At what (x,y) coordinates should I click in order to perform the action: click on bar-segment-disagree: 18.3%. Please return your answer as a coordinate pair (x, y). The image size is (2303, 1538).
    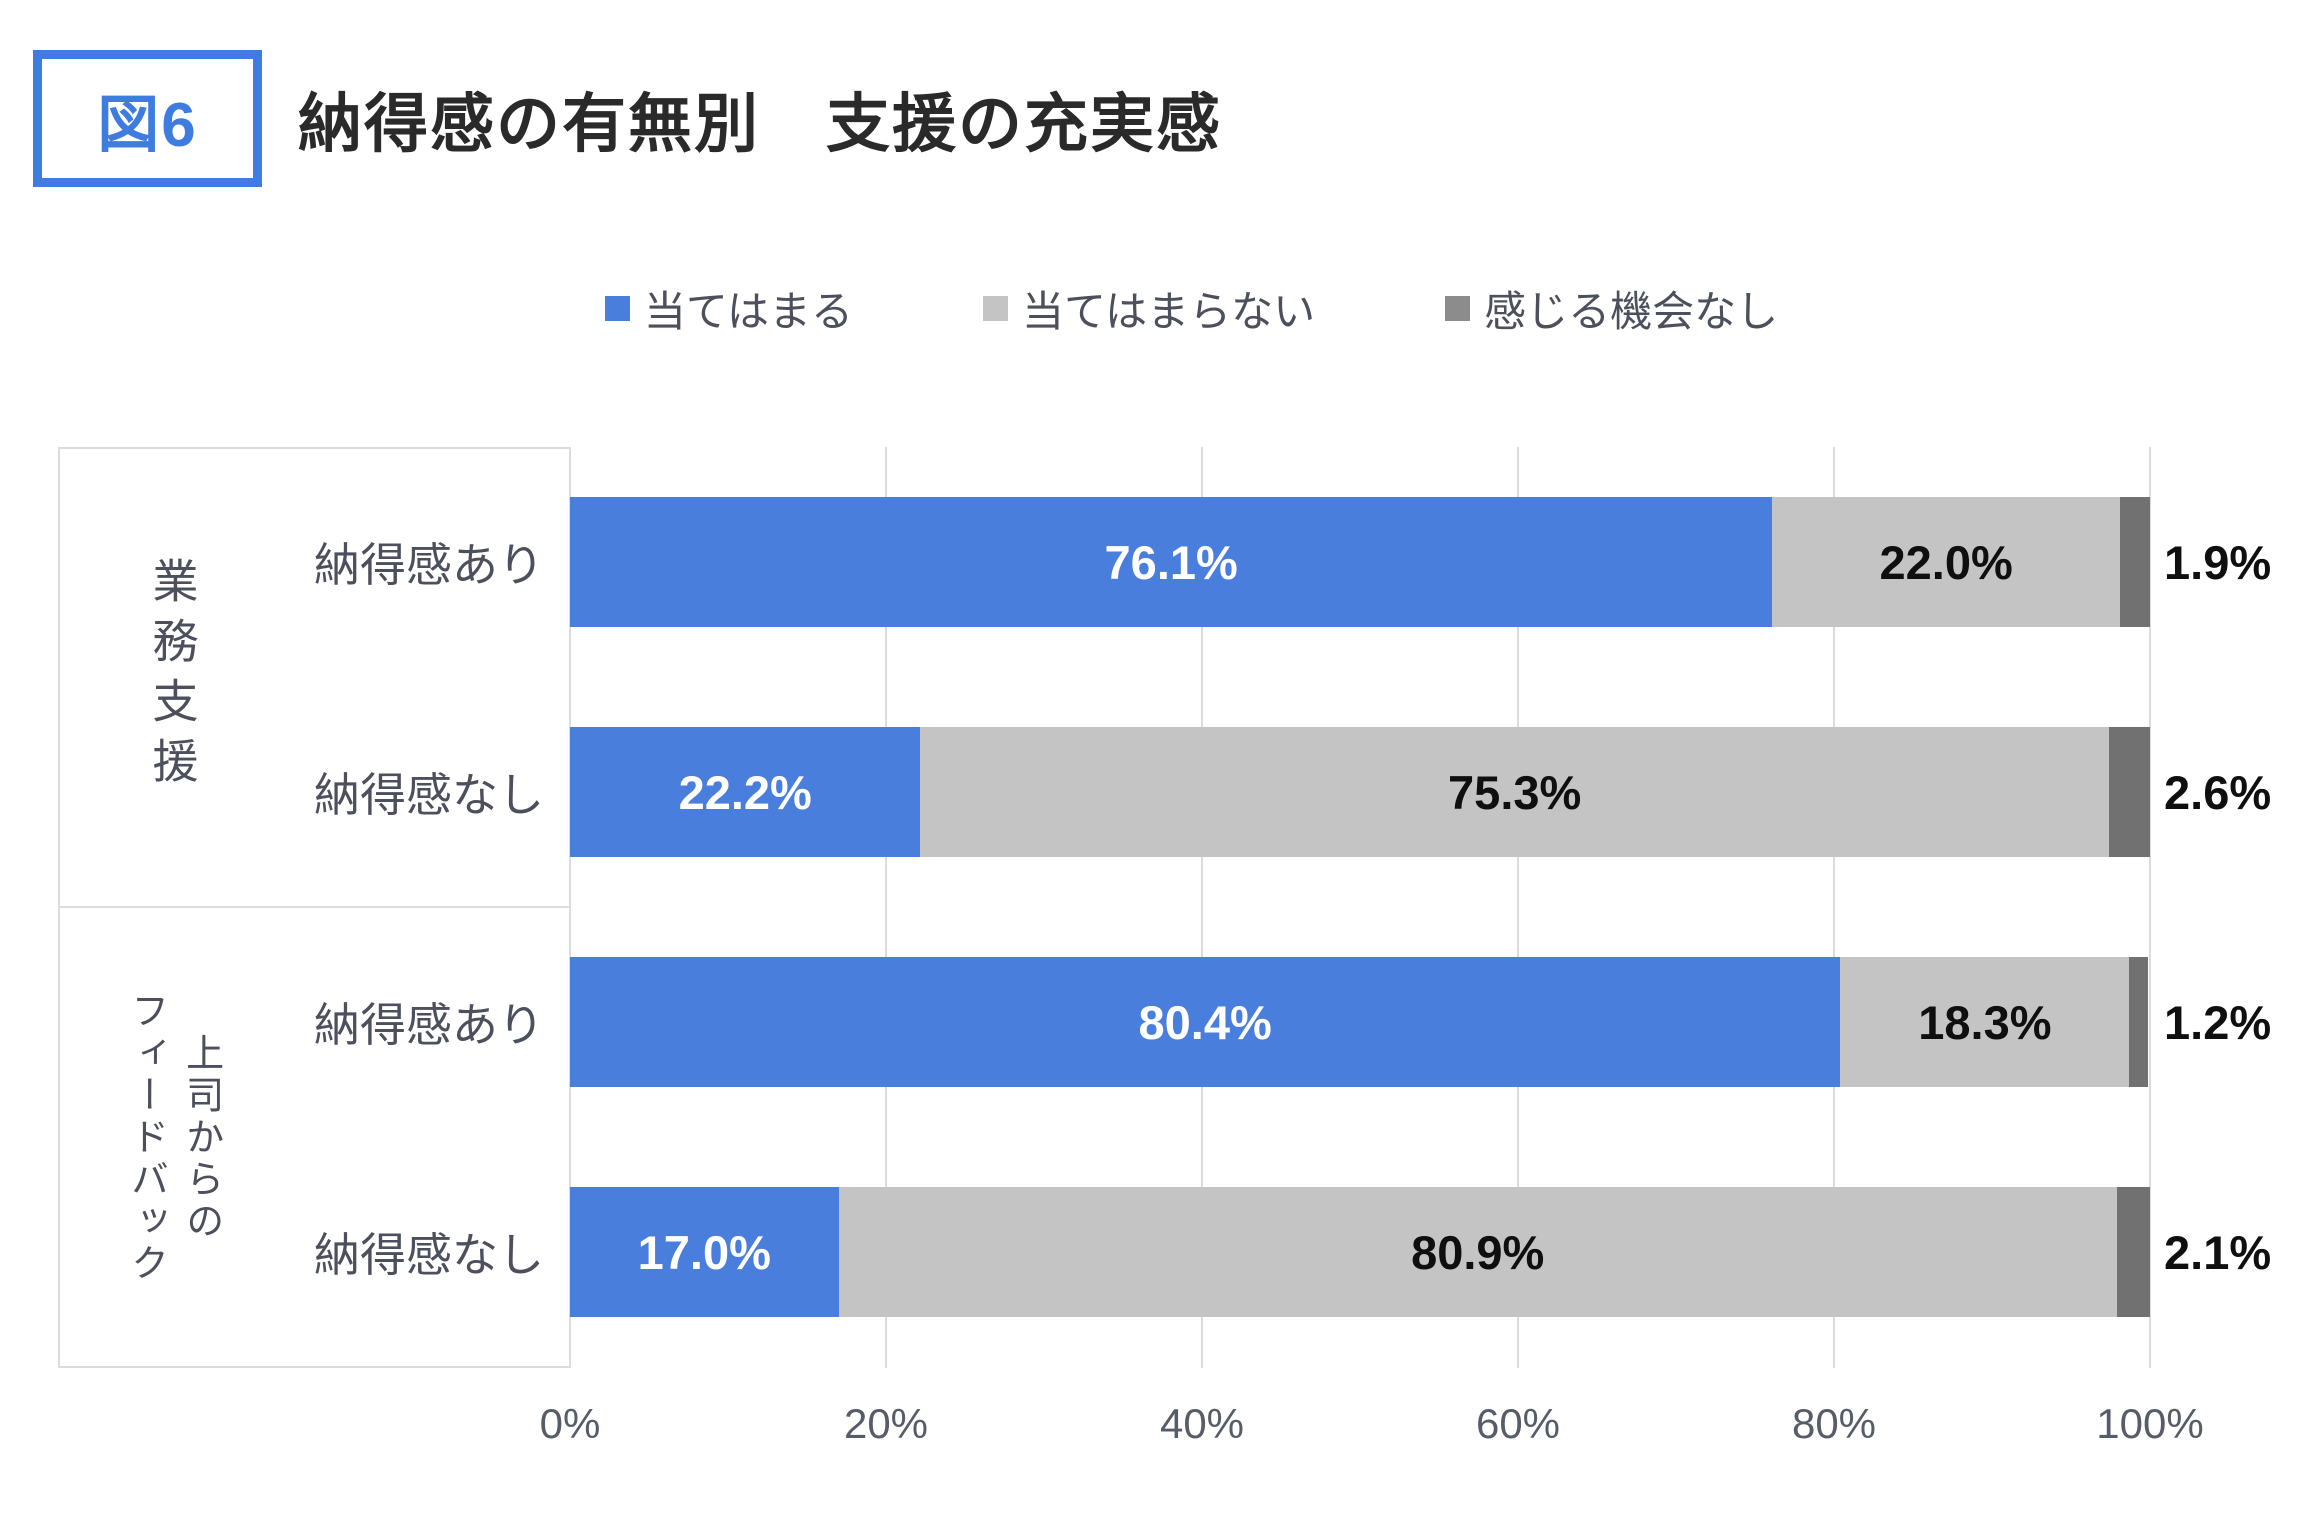
    Looking at the image, I should click on (1985, 1022).